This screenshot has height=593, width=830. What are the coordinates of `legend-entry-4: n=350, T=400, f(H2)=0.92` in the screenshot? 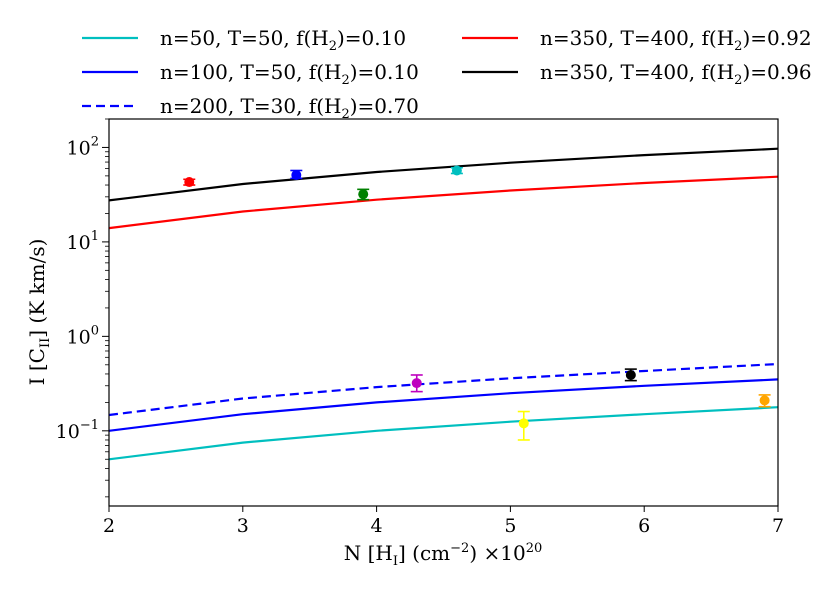 It's located at (637, 40).